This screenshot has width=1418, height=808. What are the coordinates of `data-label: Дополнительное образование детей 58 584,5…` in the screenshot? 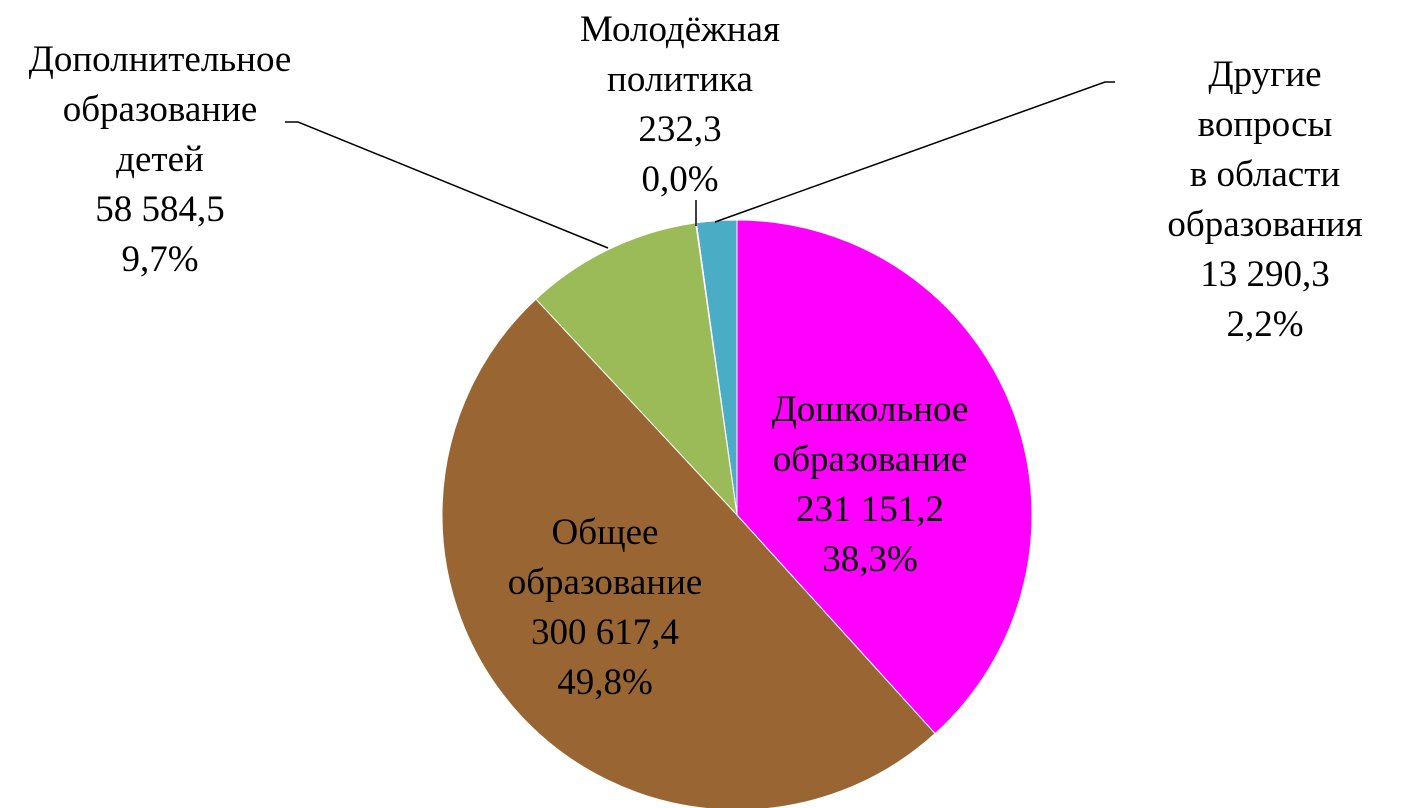 It's located at (160, 160).